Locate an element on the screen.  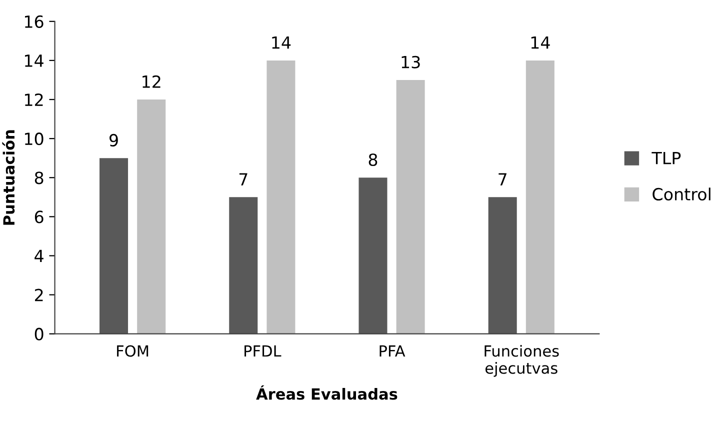
y-tick-label: 8 is located at coordinates (39, 178).